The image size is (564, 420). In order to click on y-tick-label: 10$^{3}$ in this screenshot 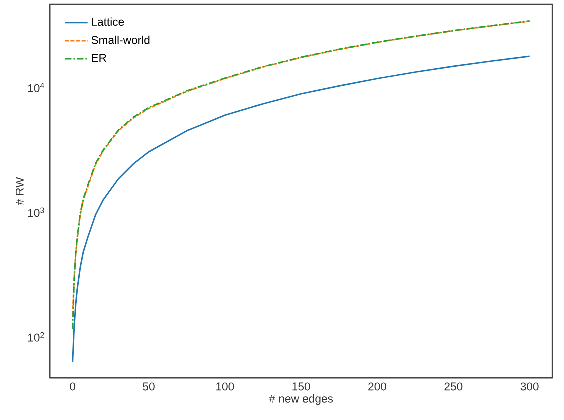, I will do `click(36, 213)`.